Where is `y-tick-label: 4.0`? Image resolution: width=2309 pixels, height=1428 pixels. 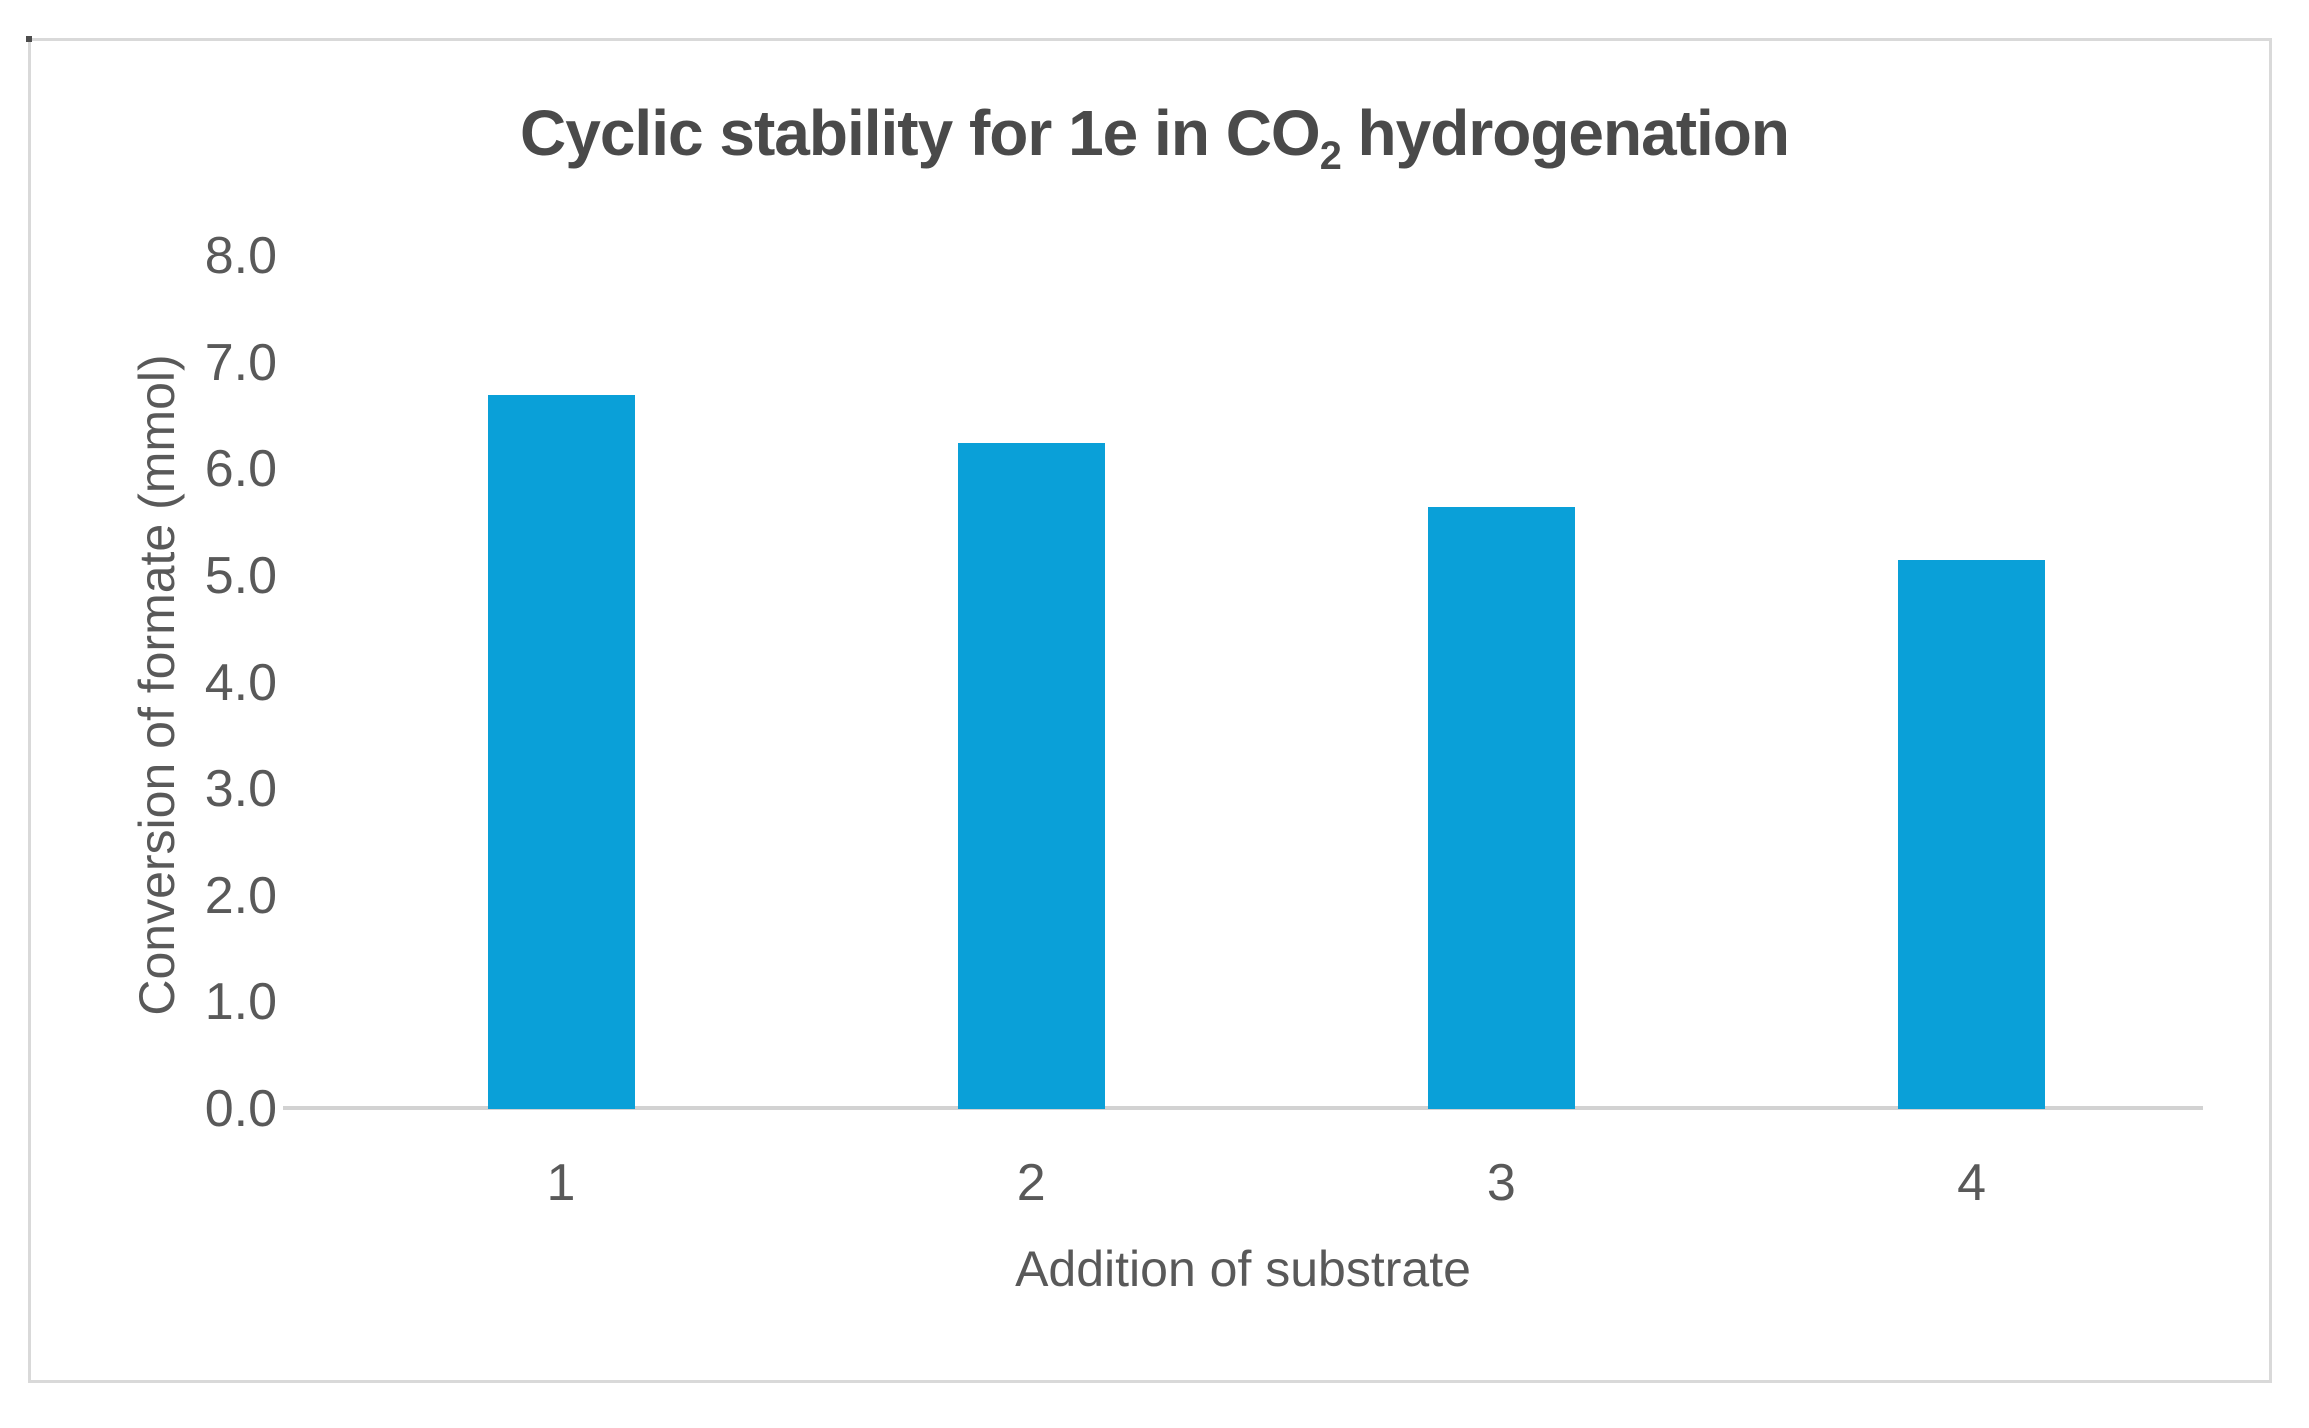
y-tick-label: 4.0 is located at coordinates (240, 682).